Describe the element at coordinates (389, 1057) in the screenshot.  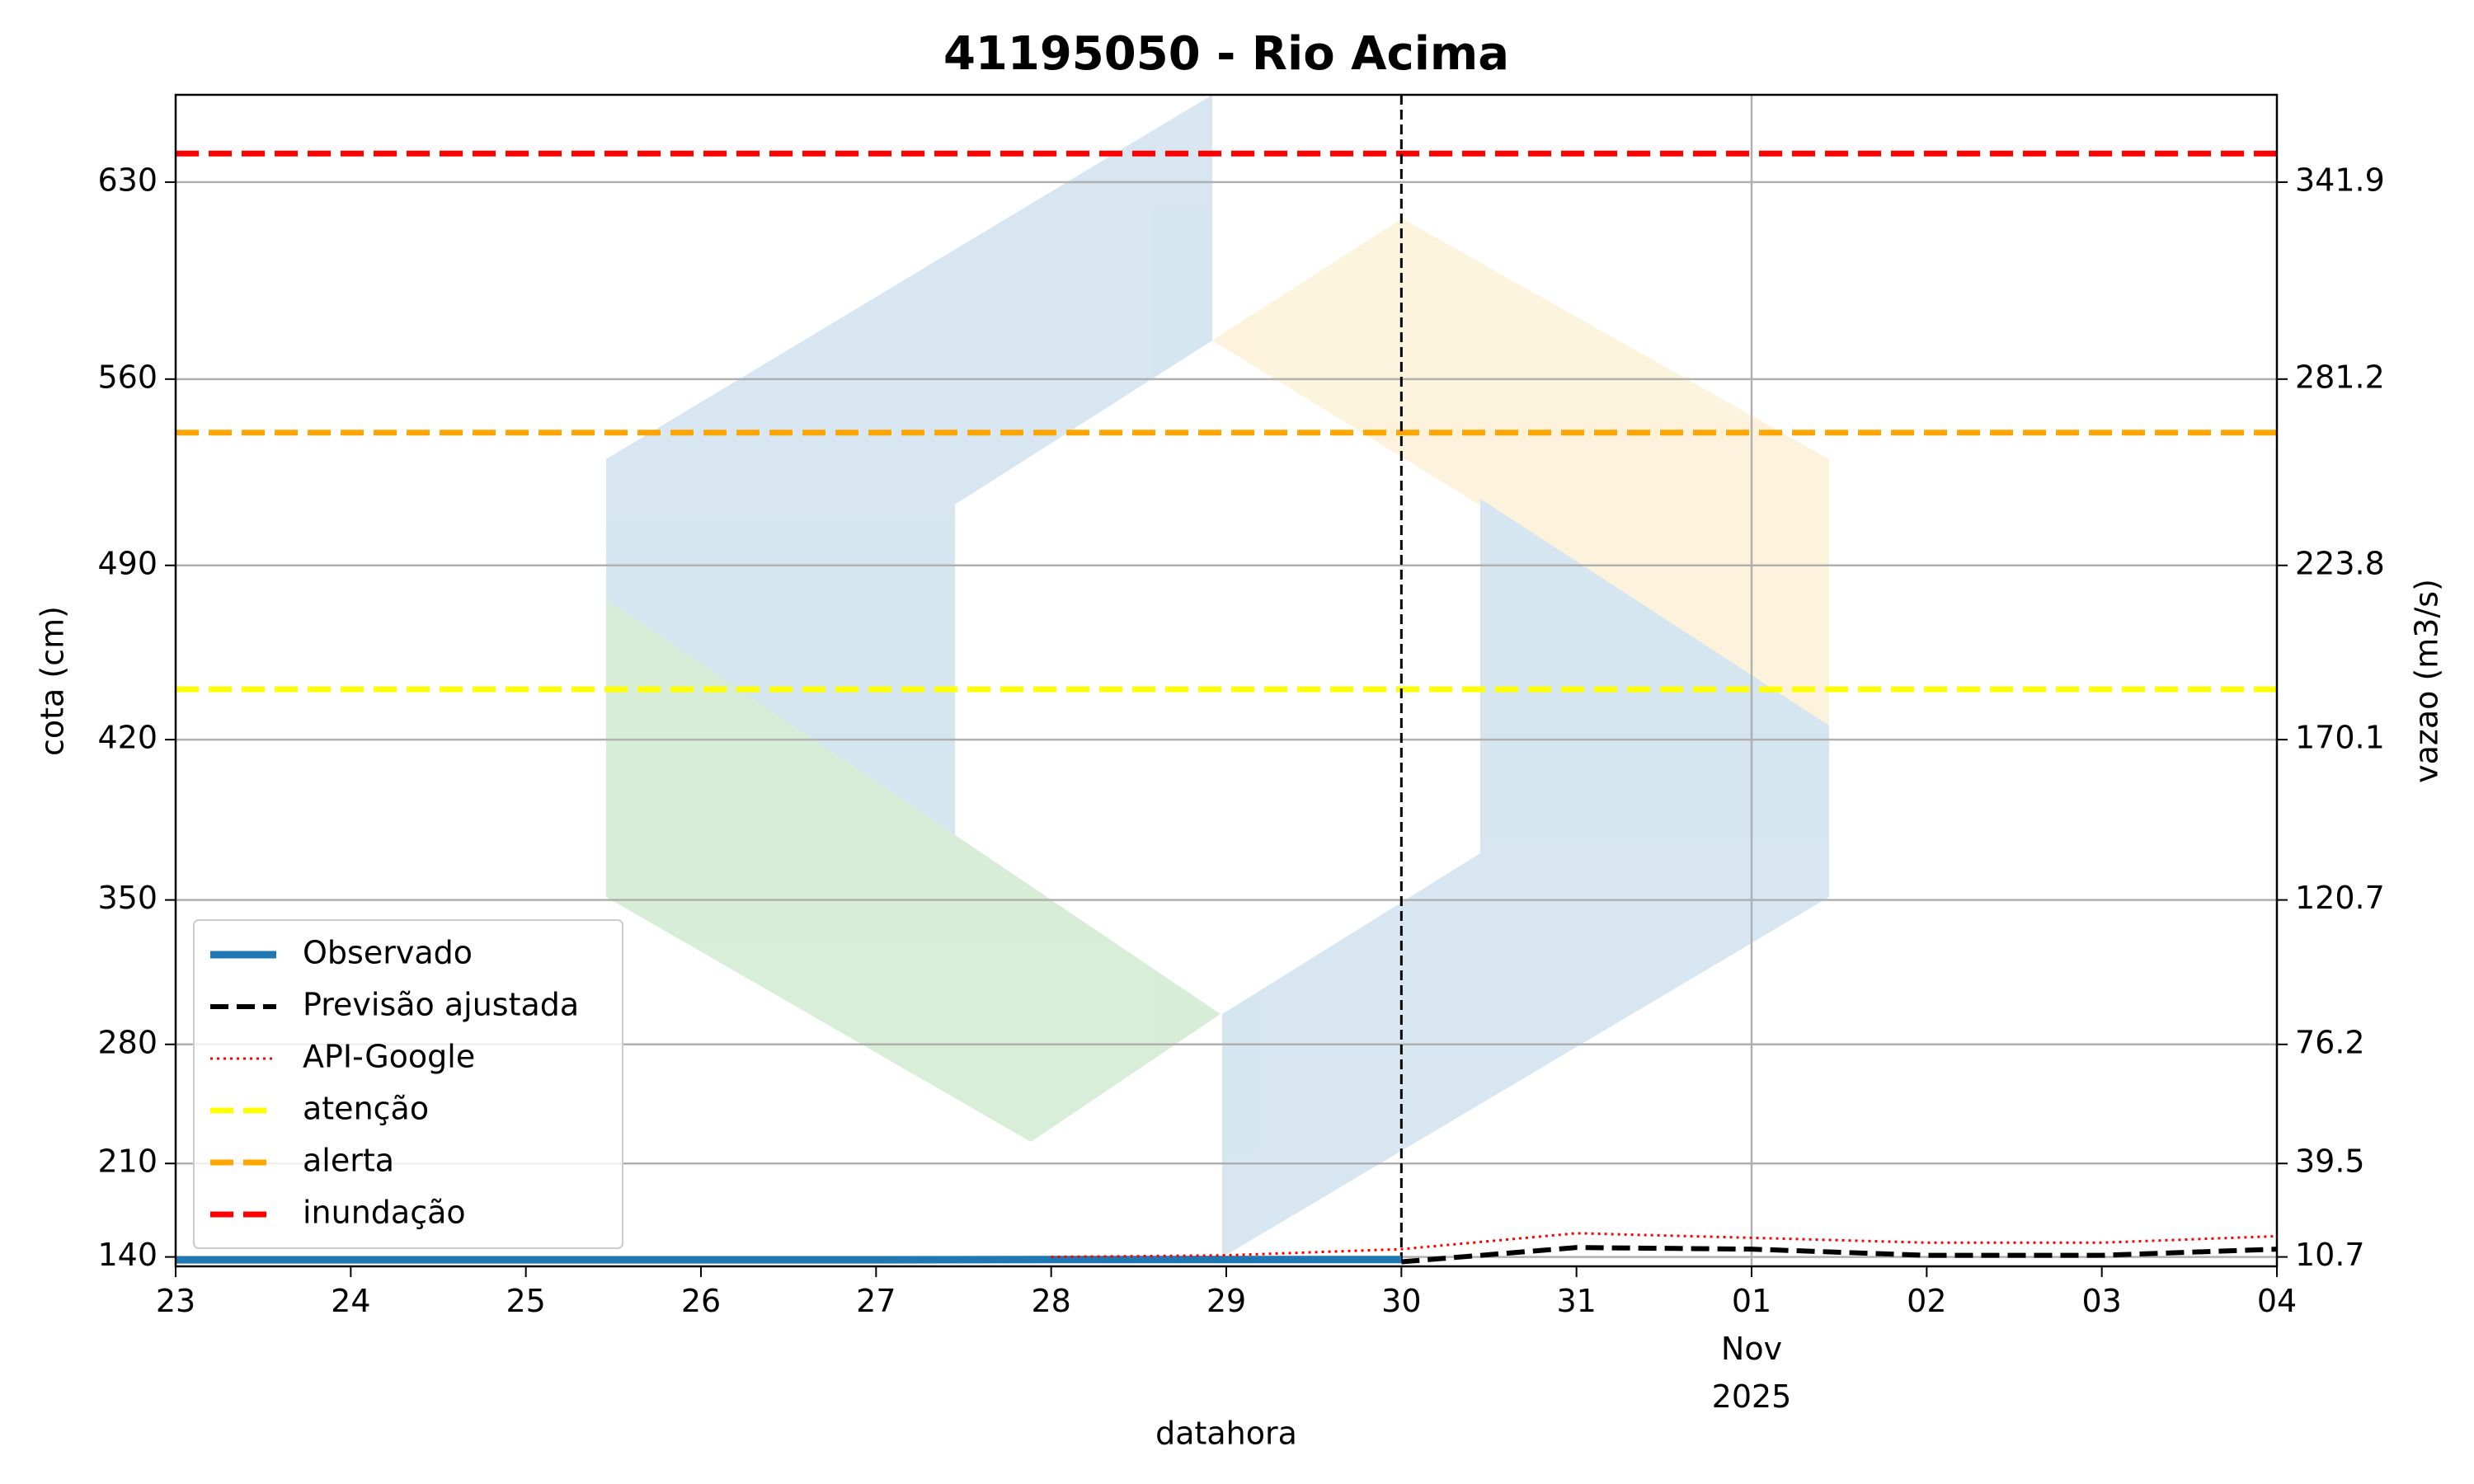
I see `legend-label: API-Google` at that location.